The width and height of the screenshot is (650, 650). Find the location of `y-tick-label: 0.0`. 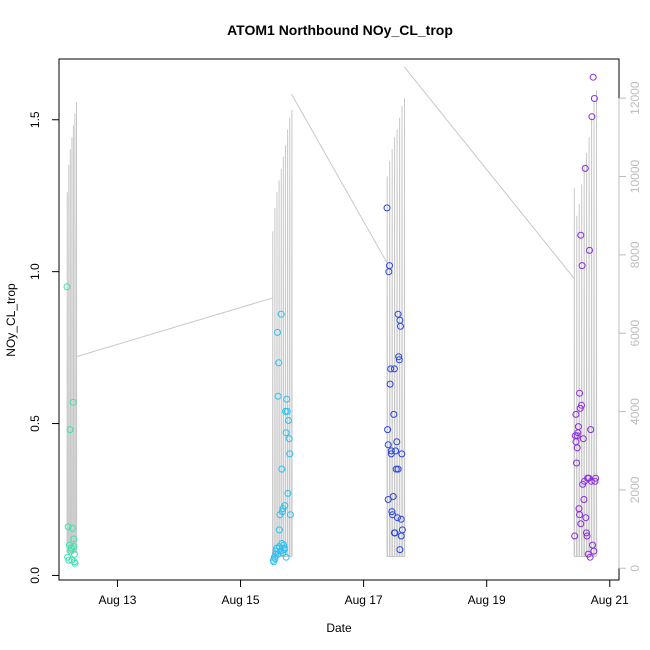

y-tick-label: 0.0 is located at coordinates (35, 575).